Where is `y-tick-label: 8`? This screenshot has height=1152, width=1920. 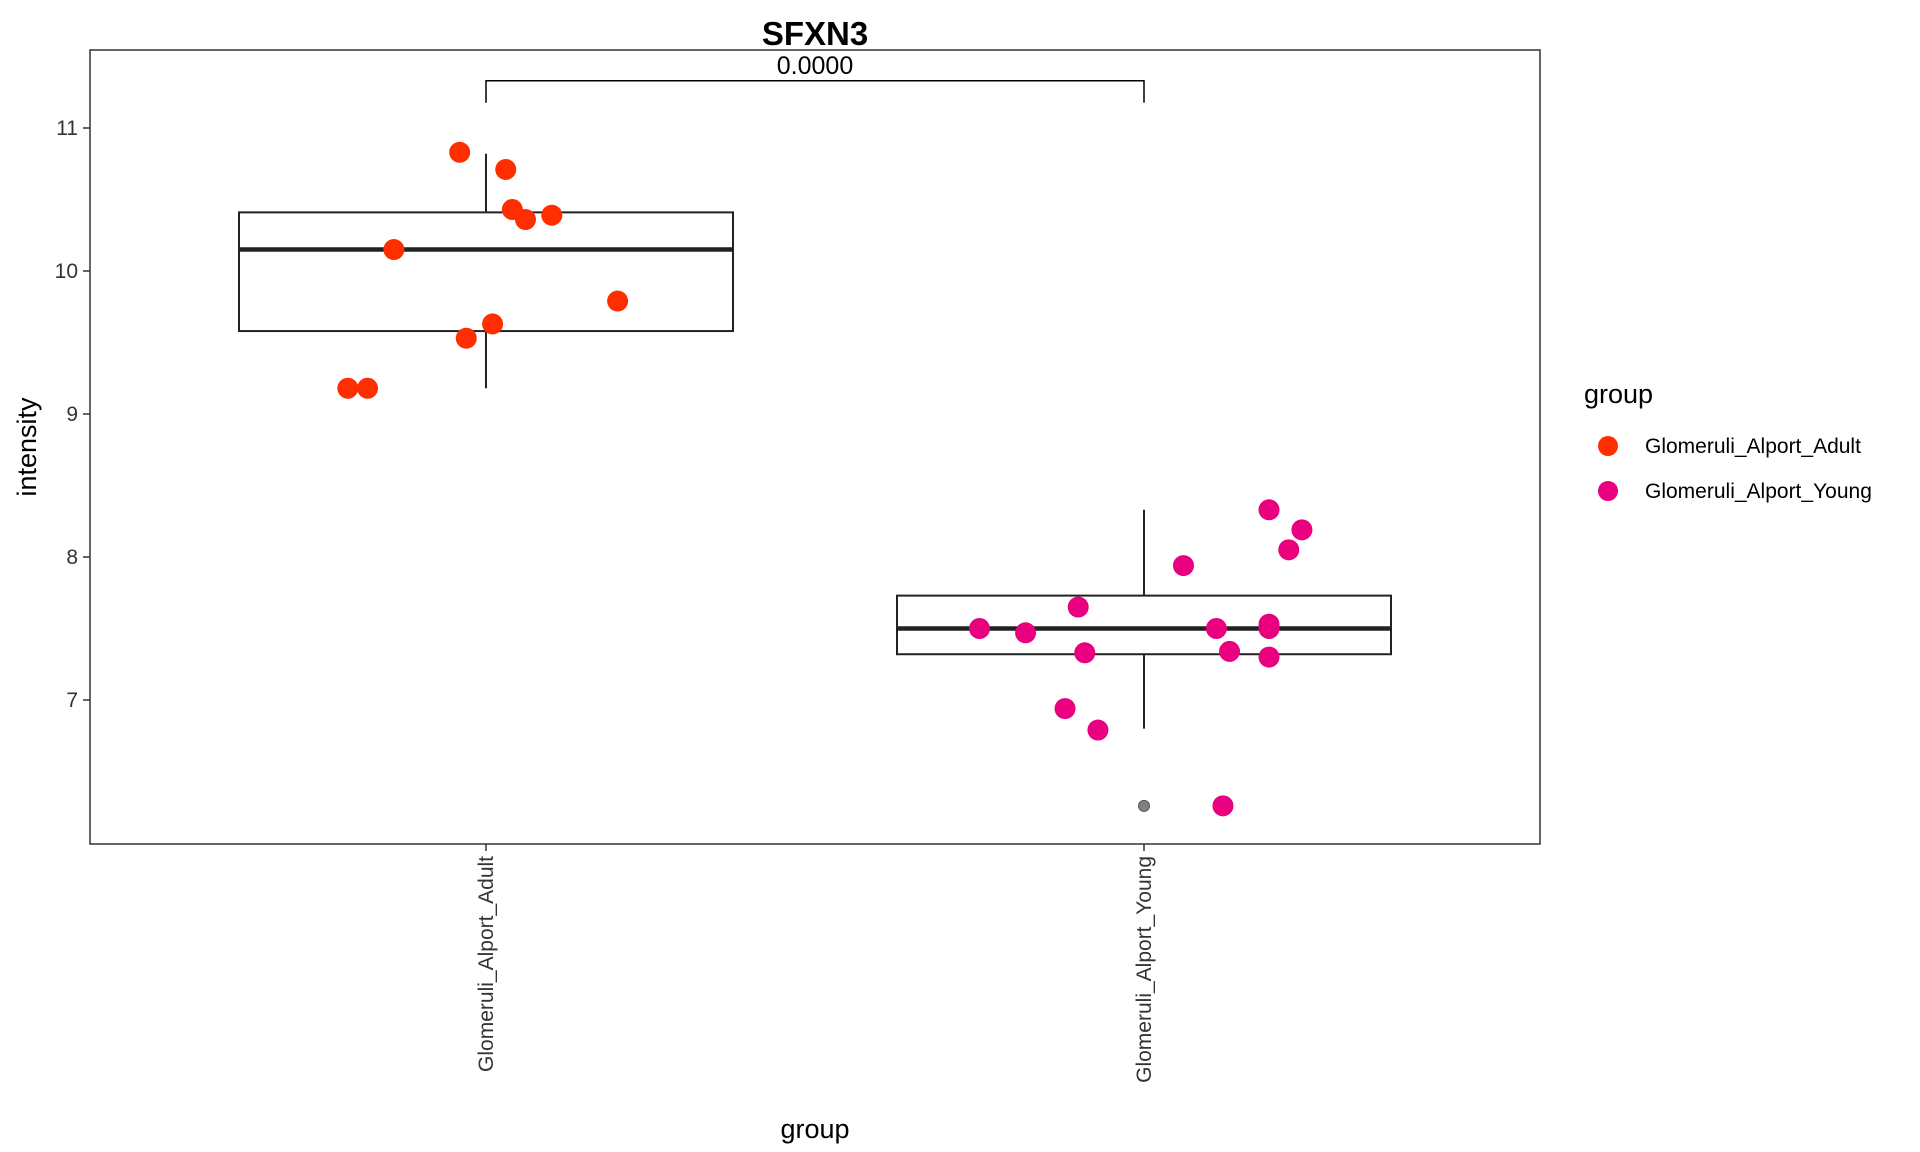
y-tick-label: 8 is located at coordinates (72, 557).